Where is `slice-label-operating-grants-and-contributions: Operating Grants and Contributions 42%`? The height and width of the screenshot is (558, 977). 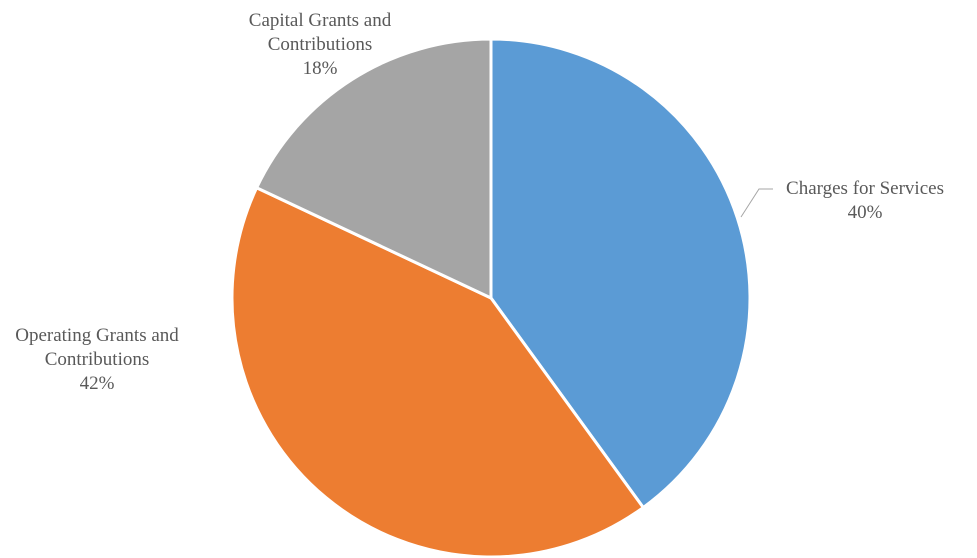 slice-label-operating-grants-and-contributions: Operating Grants and Contributions 42% is located at coordinates (97, 359).